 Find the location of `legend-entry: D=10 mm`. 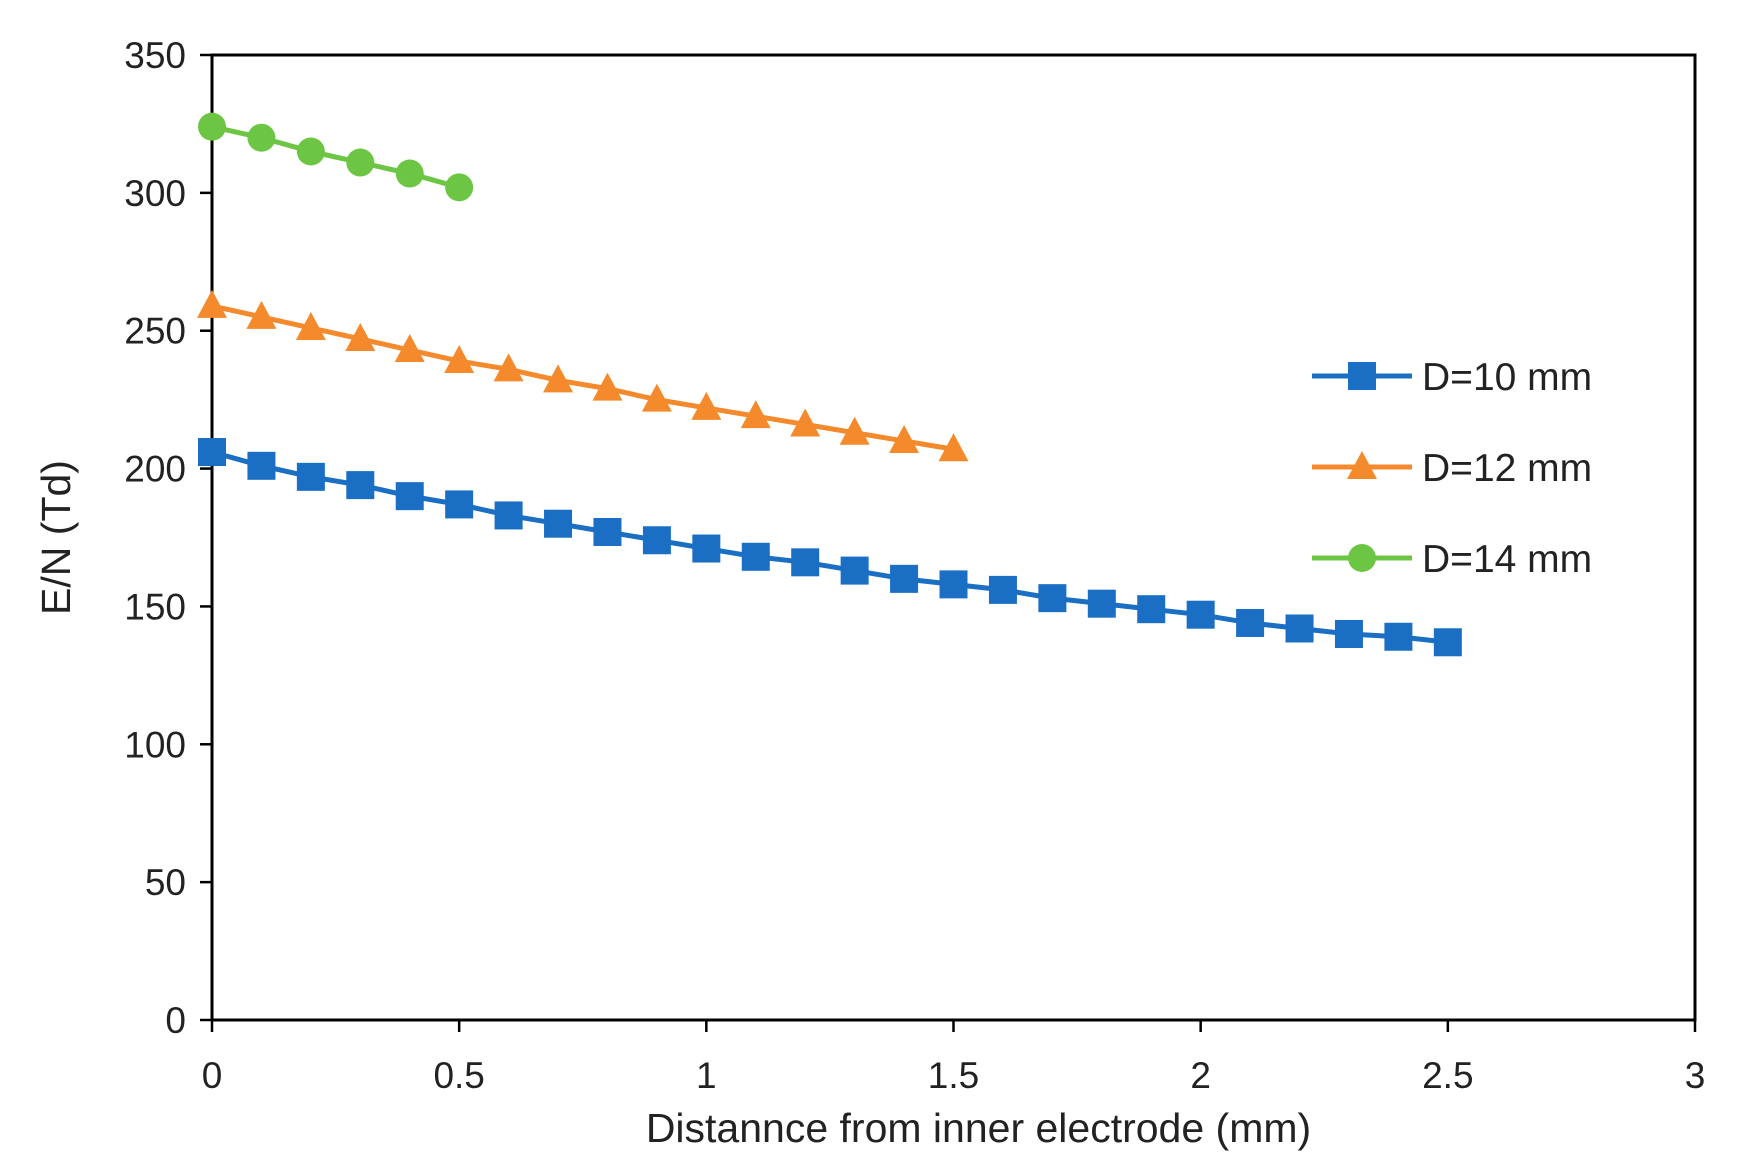

legend-entry: D=10 mm is located at coordinates (1452, 377).